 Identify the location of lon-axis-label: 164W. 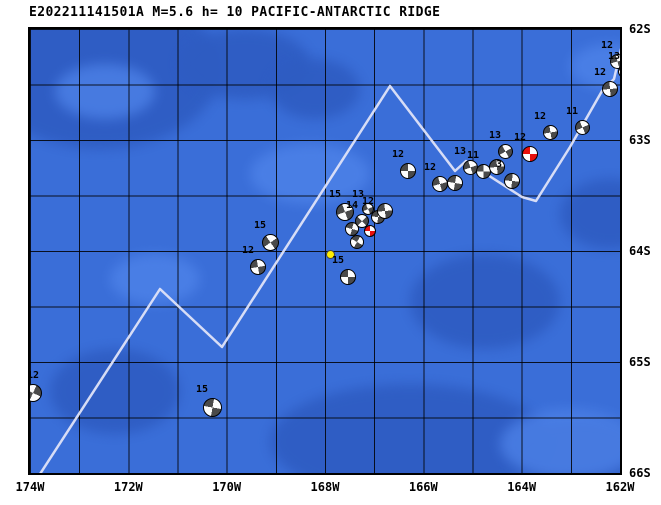
(522, 487).